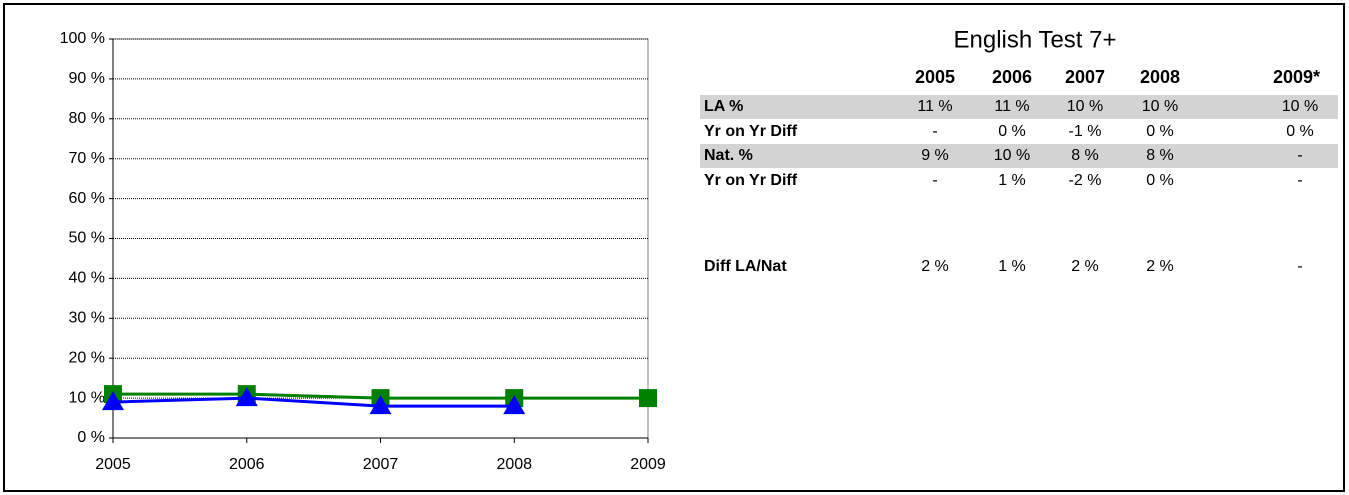  Describe the element at coordinates (87, 118) in the screenshot. I see `y-tick-label: 80 %` at that location.